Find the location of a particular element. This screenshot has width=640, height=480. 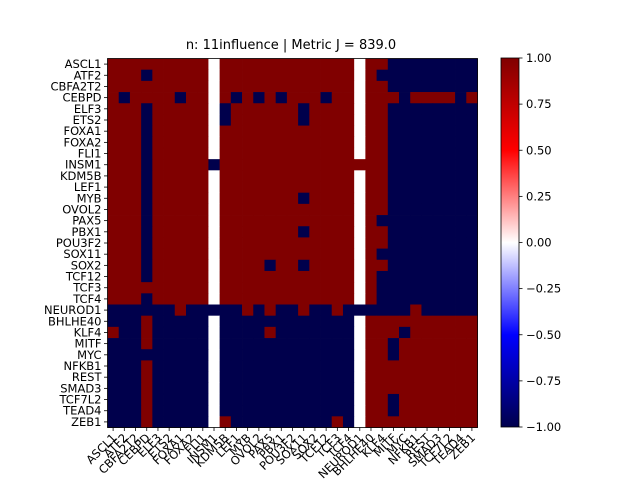

heatmap-cell-KLF4-FLI1 is located at coordinates (203, 332).